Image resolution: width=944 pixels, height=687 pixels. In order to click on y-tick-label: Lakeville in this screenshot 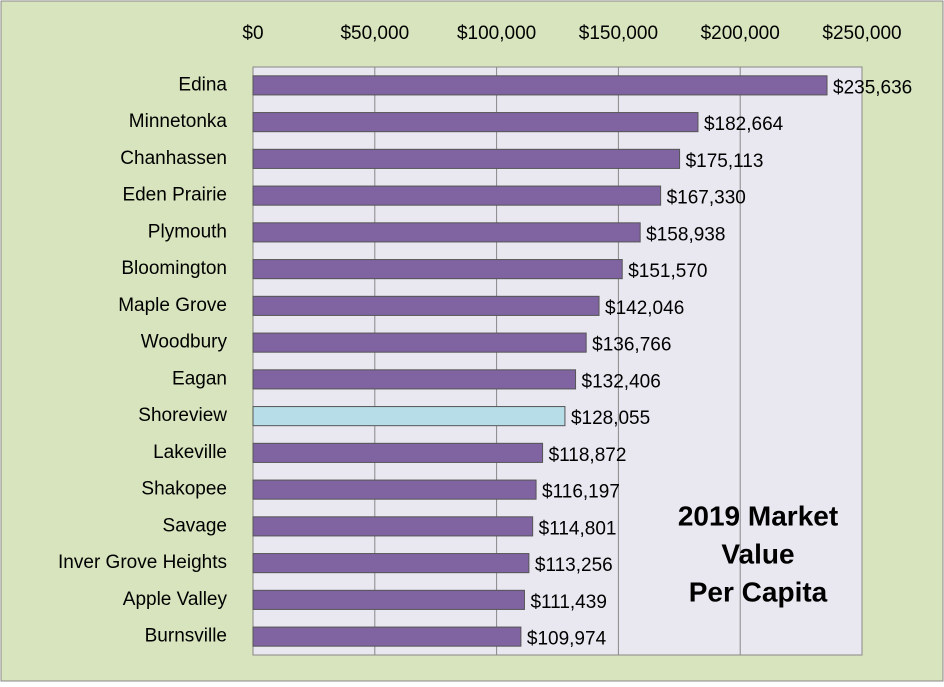, I will do `click(190, 452)`.